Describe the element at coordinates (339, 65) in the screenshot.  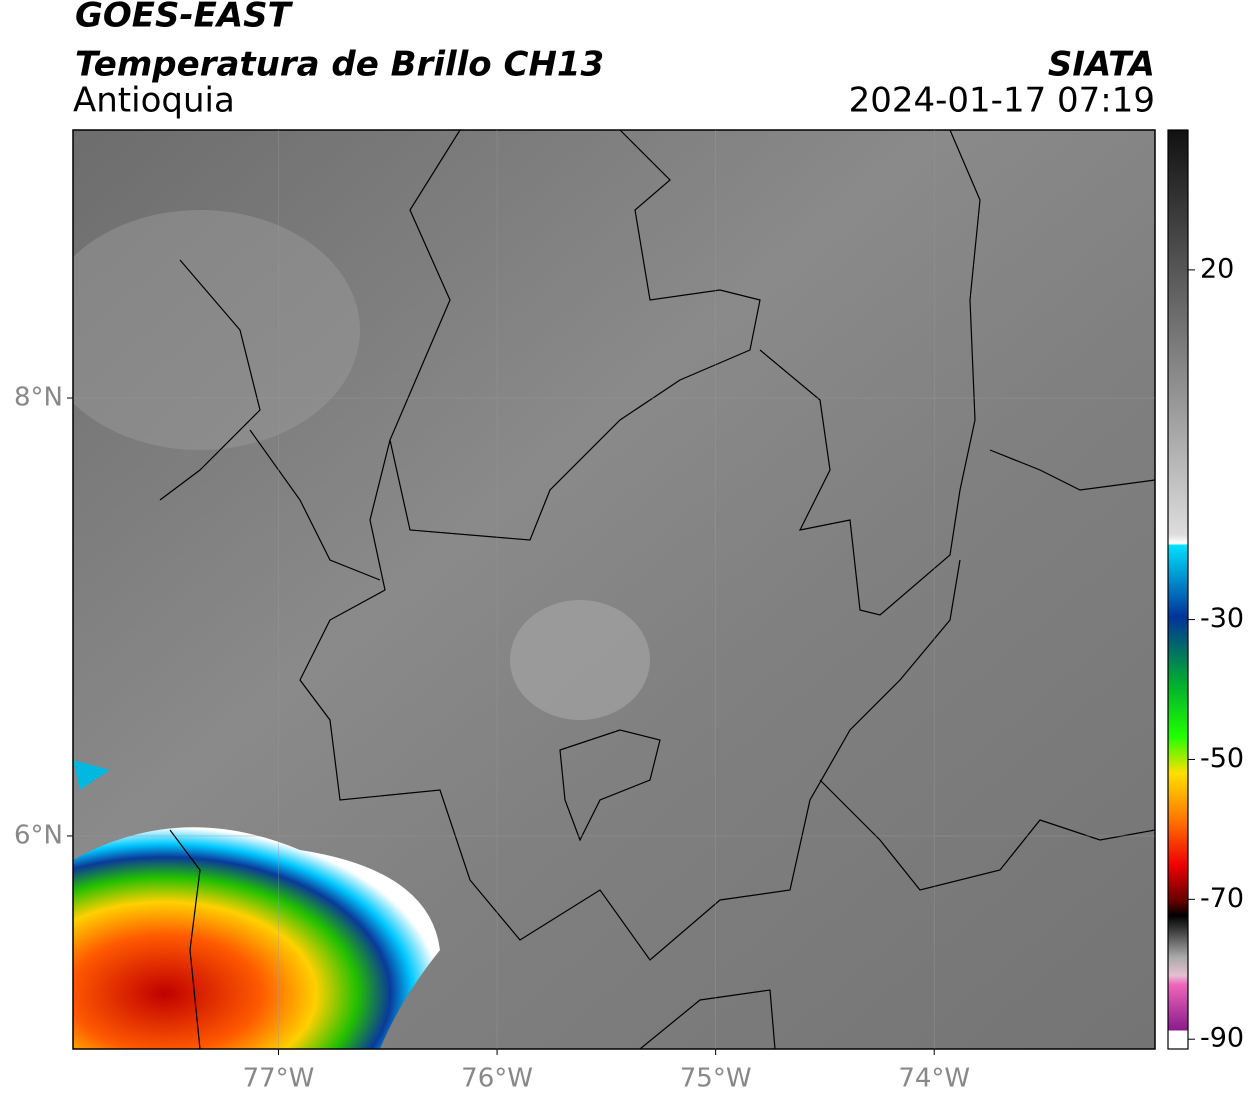
I see `subtitle: Temperatura de Brillo CH13` at that location.